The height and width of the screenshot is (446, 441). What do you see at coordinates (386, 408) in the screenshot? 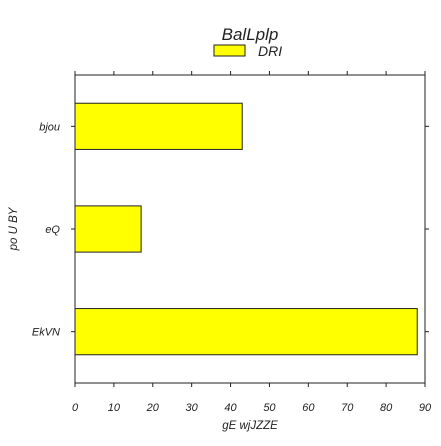
I see `x-tick-label-80: 80` at bounding box center [386, 408].